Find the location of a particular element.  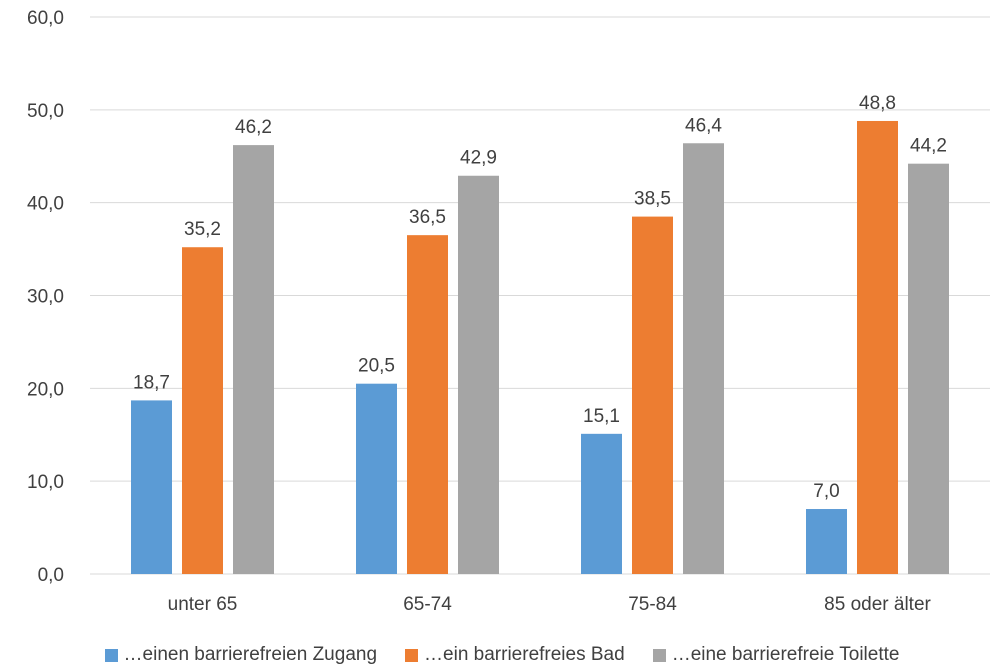

legend-item: …eine barrierefreie Toilette is located at coordinates (776, 655).